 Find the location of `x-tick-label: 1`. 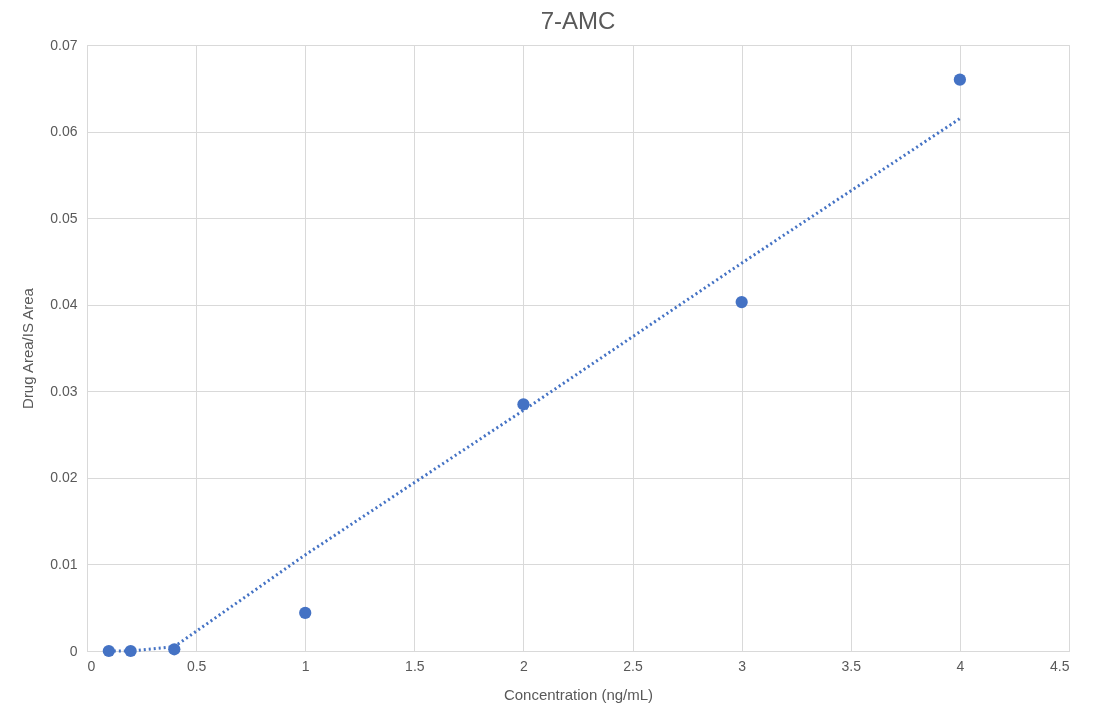

x-tick-label: 1 is located at coordinates (305, 665).